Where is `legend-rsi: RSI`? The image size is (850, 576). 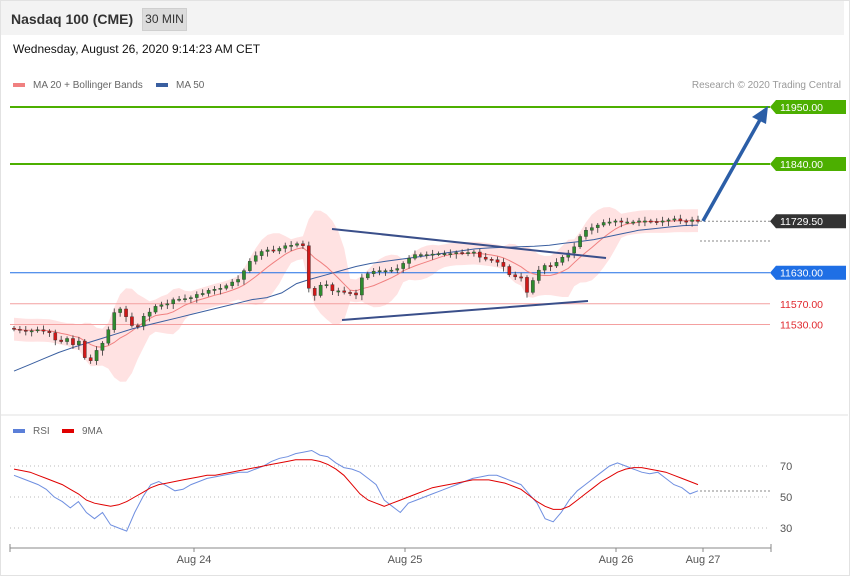 legend-rsi: RSI is located at coordinates (31, 431).